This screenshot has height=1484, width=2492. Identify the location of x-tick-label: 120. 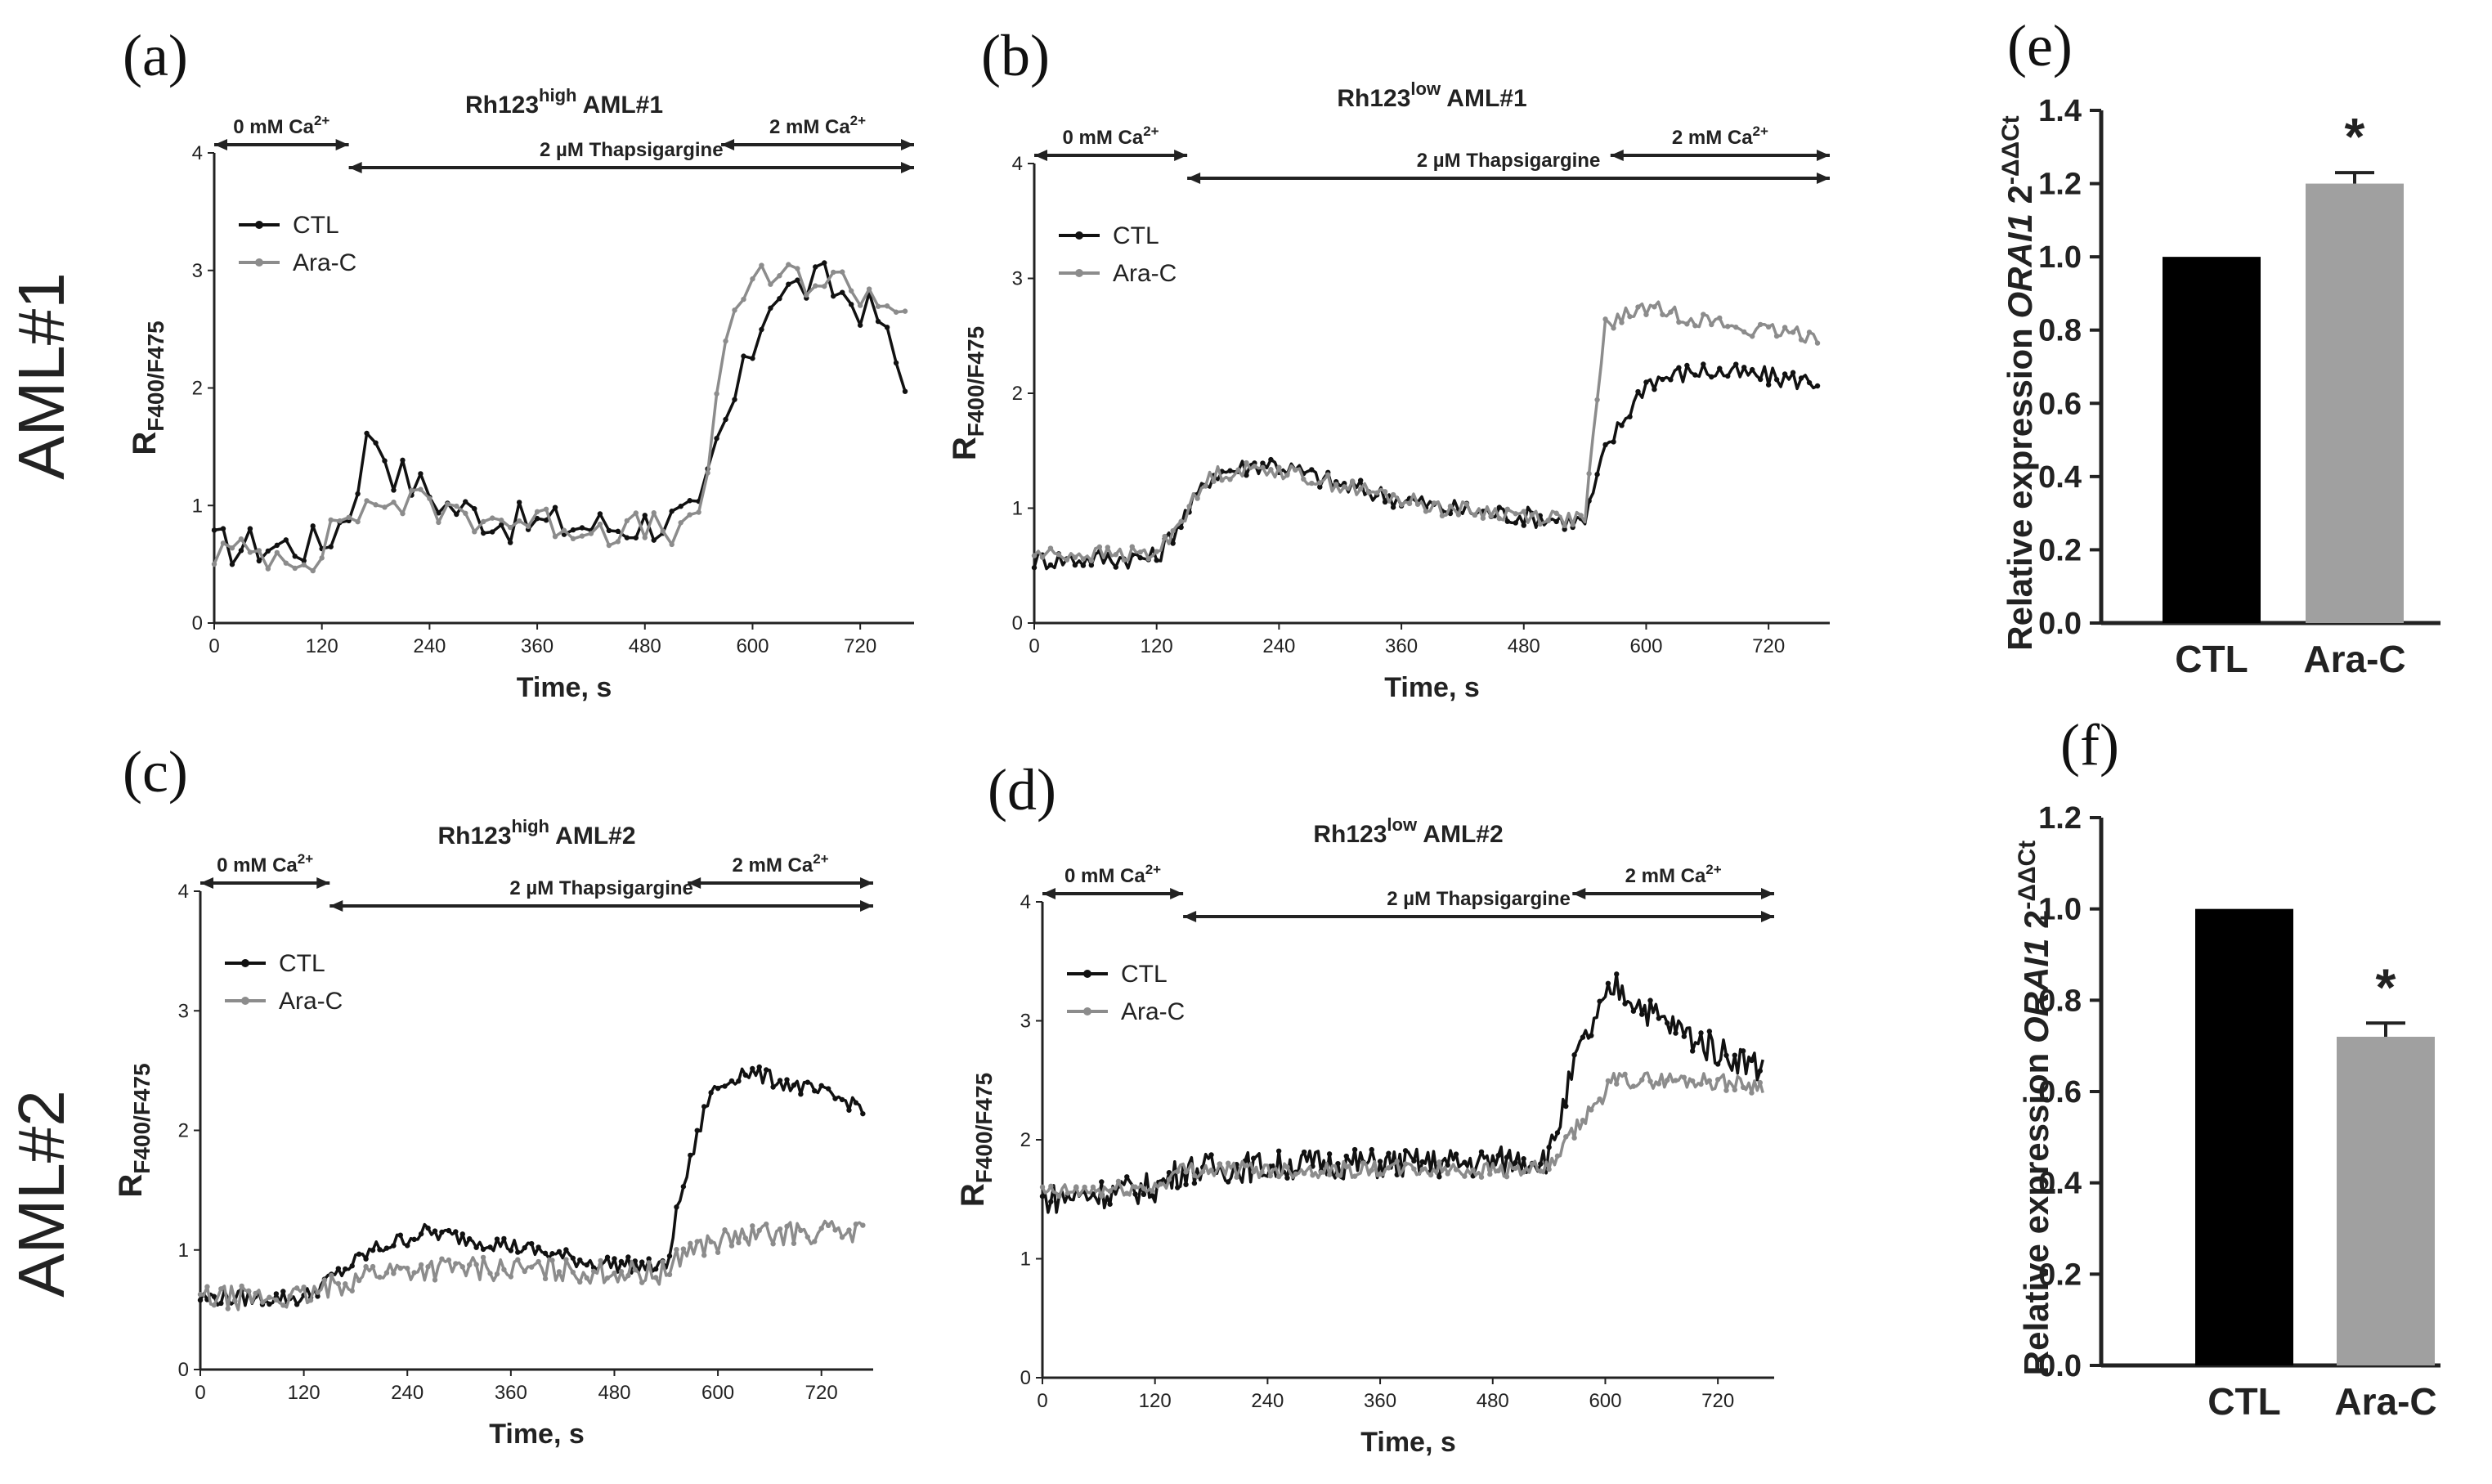
(322, 646).